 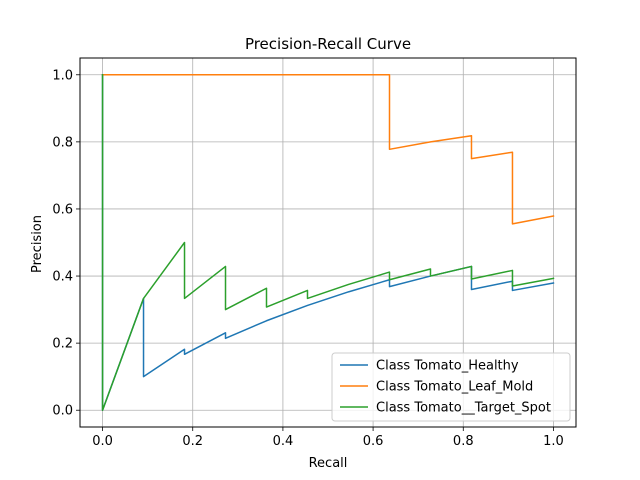 I want to click on x-tick-label: 0.4, so click(x=283, y=441).